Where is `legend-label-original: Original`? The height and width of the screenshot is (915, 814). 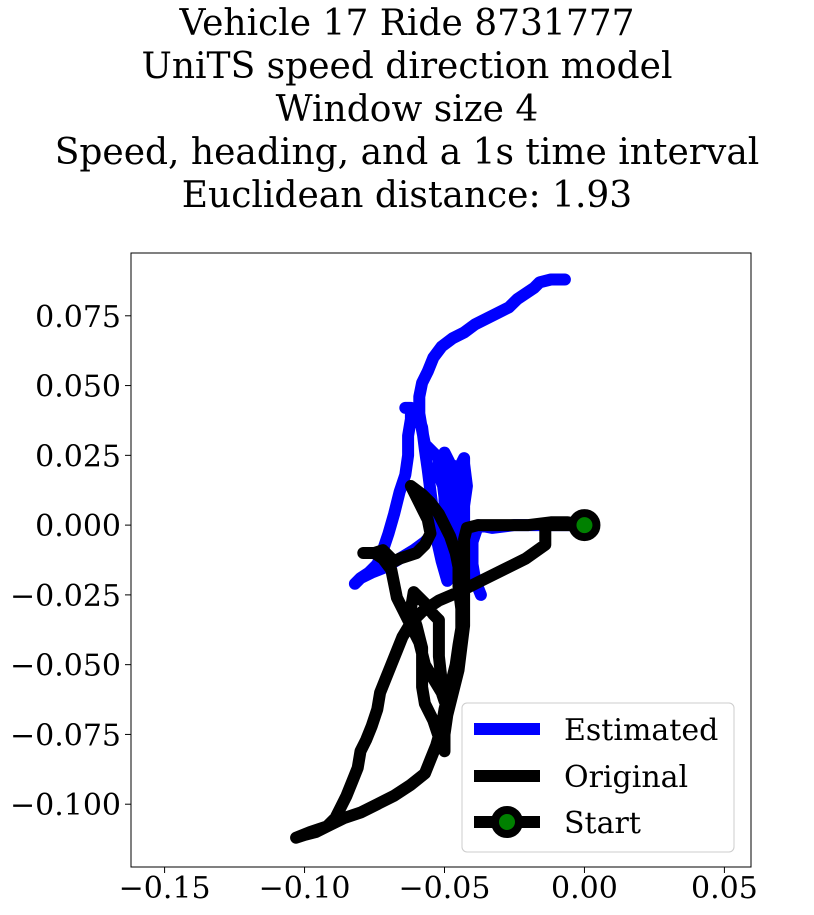
legend-label-original: Original is located at coordinates (626, 777).